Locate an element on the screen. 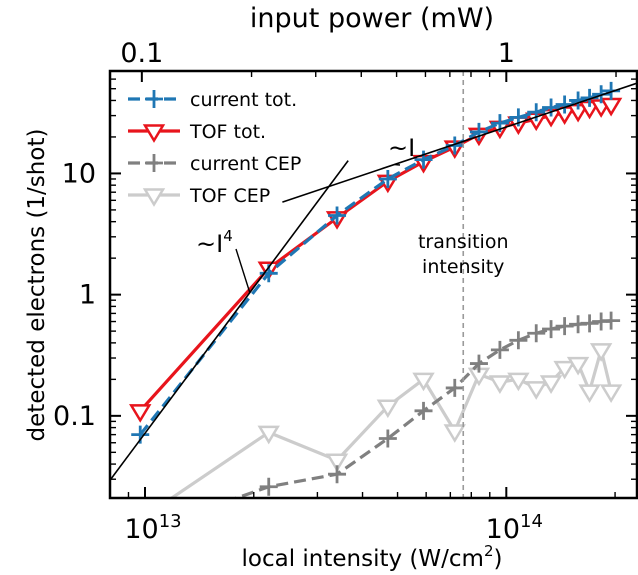 This screenshot has height=575, width=638. legend-entry-current-cep: current CEP is located at coordinates (214, 164).